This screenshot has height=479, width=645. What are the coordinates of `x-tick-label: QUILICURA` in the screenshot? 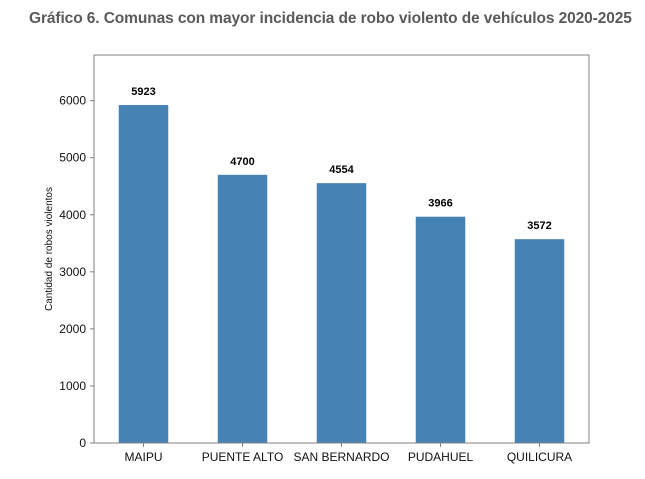 It's located at (539, 457).